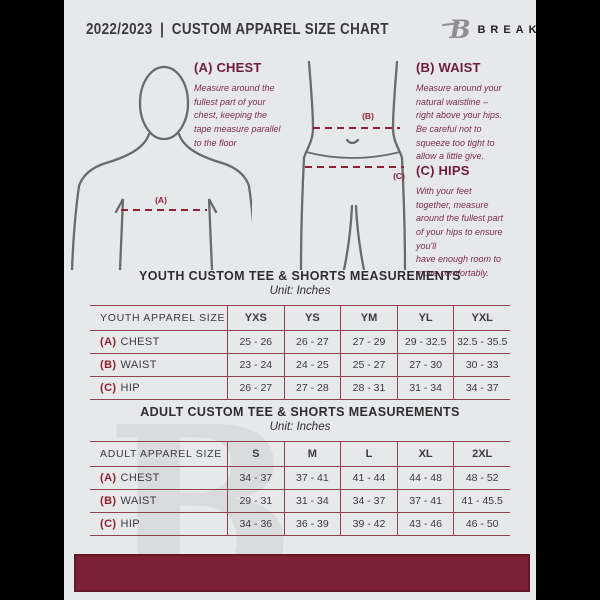 This screenshot has width=600, height=600. I want to click on left-armpit-line, so click(119, 234).